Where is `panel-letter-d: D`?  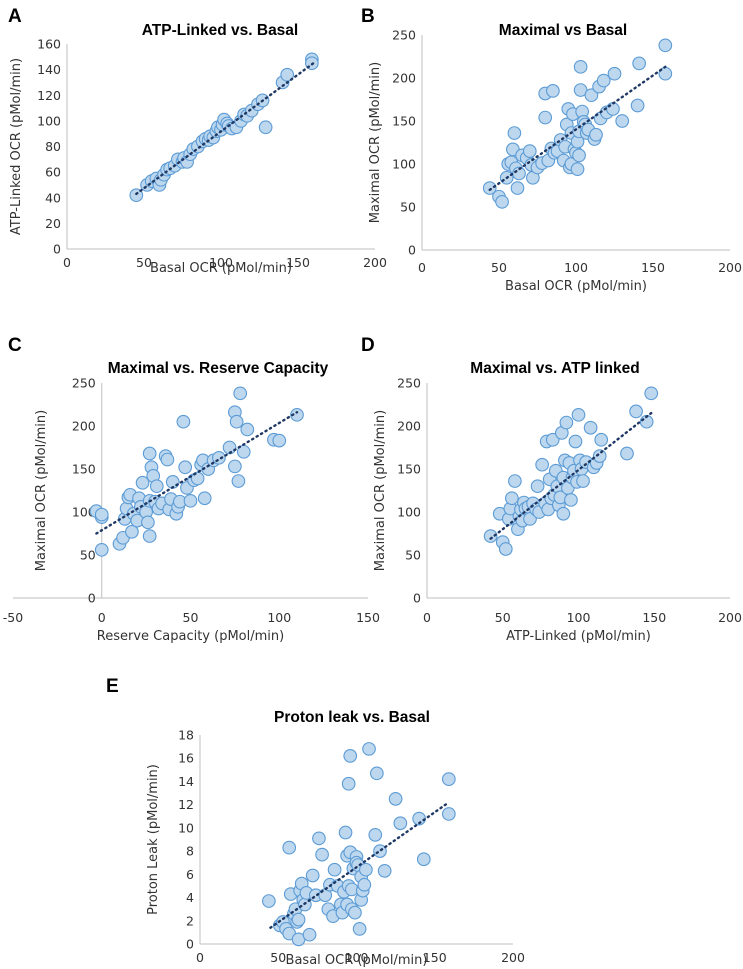
panel-letter-d: D is located at coordinates (368, 345).